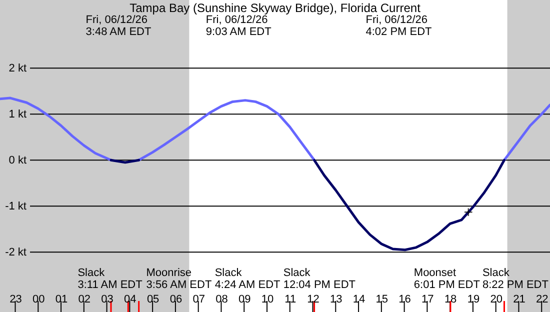  I want to click on annotation: Fri, 06/12/26 3:48 AM EDT, so click(119, 26).